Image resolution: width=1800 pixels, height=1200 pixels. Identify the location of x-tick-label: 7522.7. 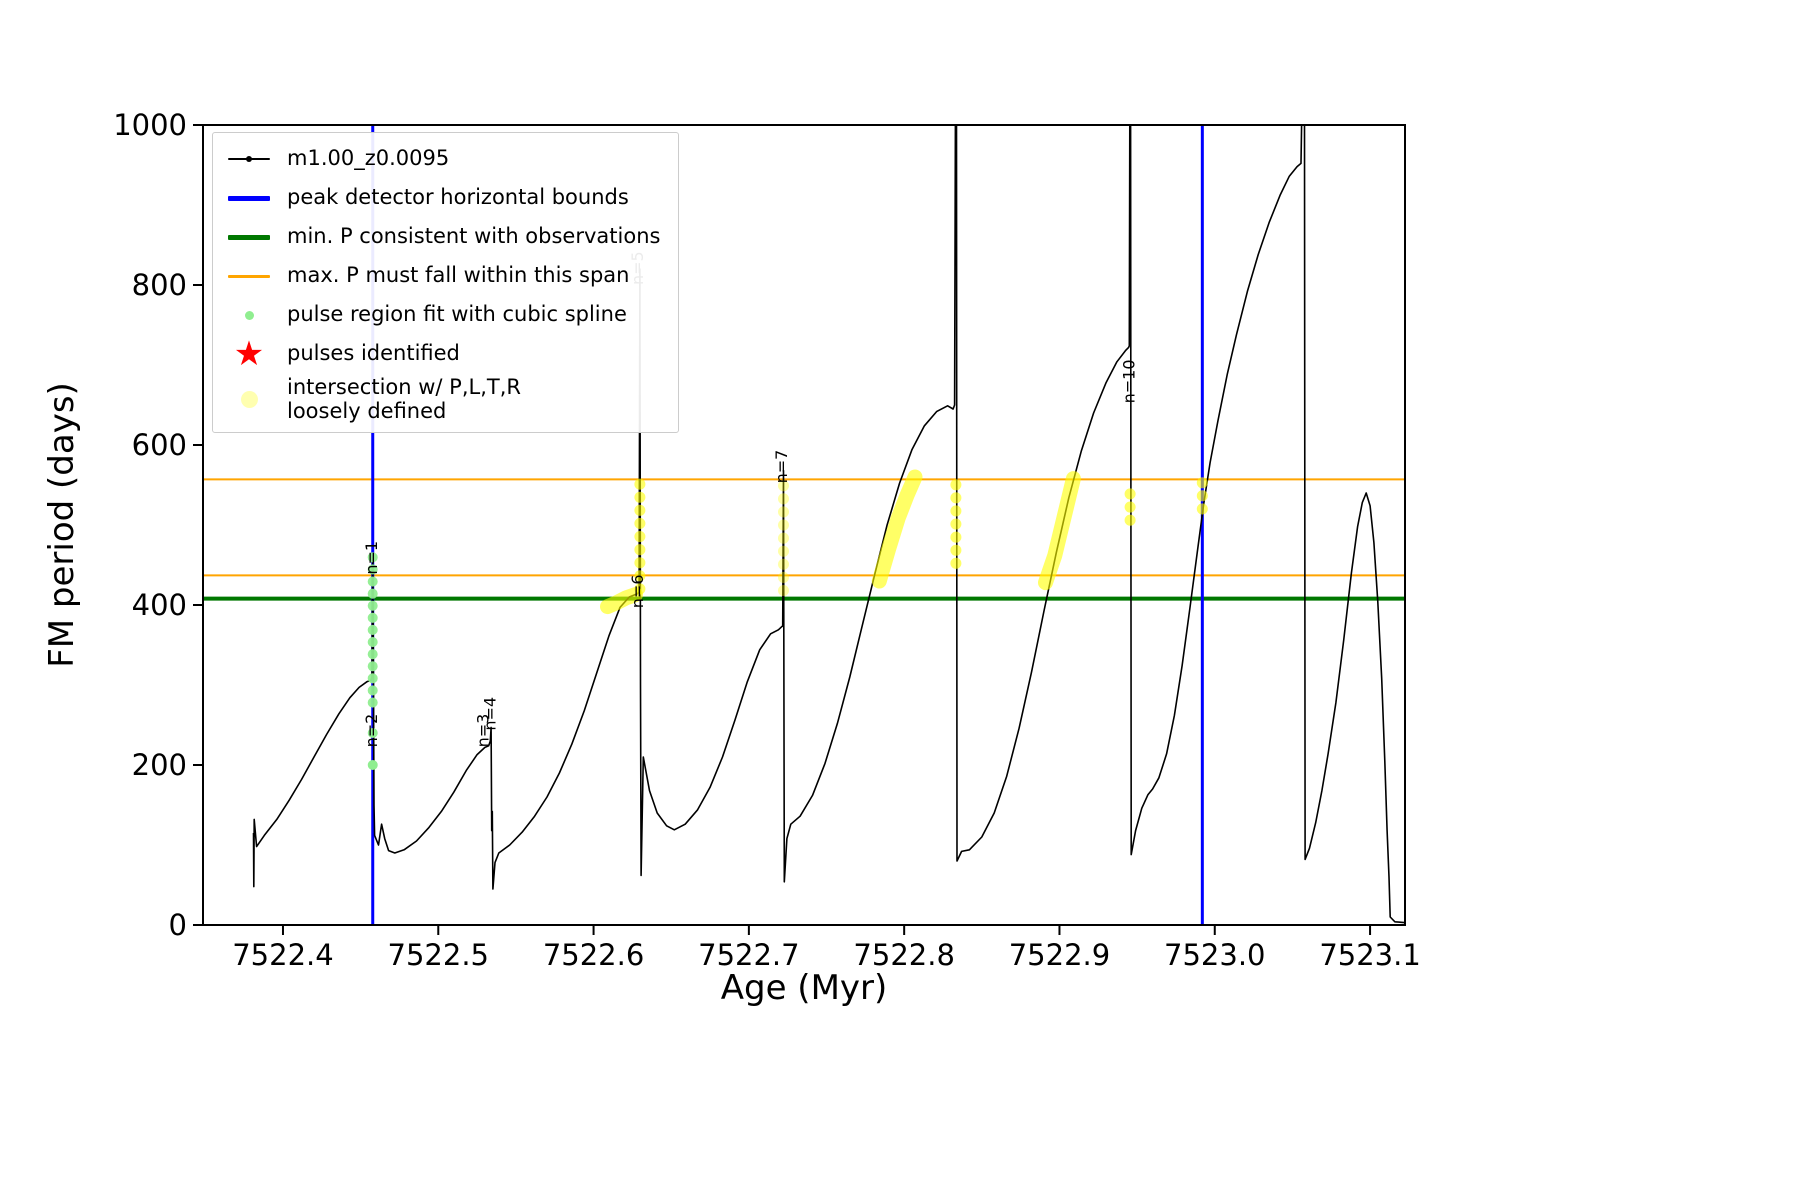
(748, 955).